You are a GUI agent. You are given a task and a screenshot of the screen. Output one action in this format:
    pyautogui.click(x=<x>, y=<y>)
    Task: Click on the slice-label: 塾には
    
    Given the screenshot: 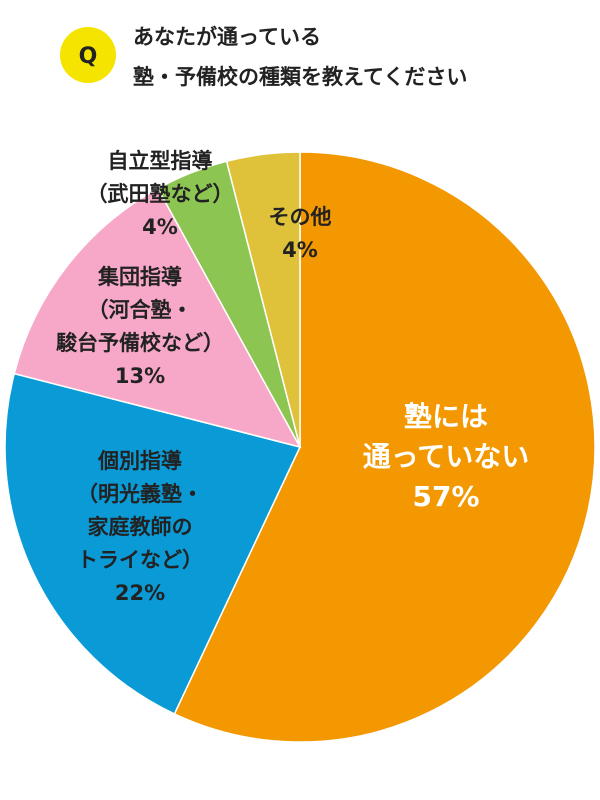 What is the action you would take?
    pyautogui.click(x=446, y=416)
    